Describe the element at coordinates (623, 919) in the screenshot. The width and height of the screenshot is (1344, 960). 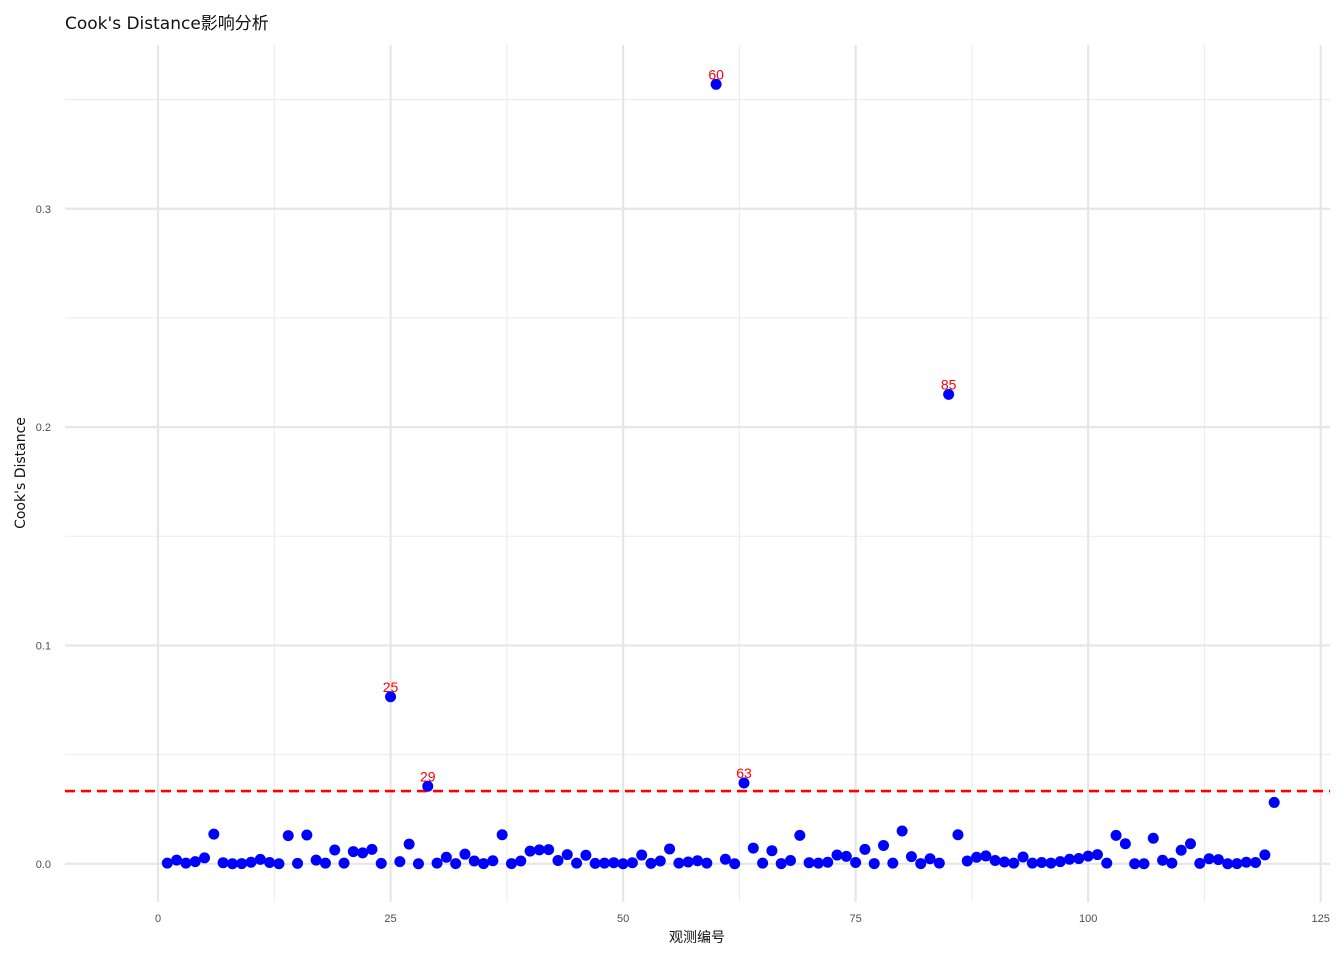
I see `x-tick-label: 50` at that location.